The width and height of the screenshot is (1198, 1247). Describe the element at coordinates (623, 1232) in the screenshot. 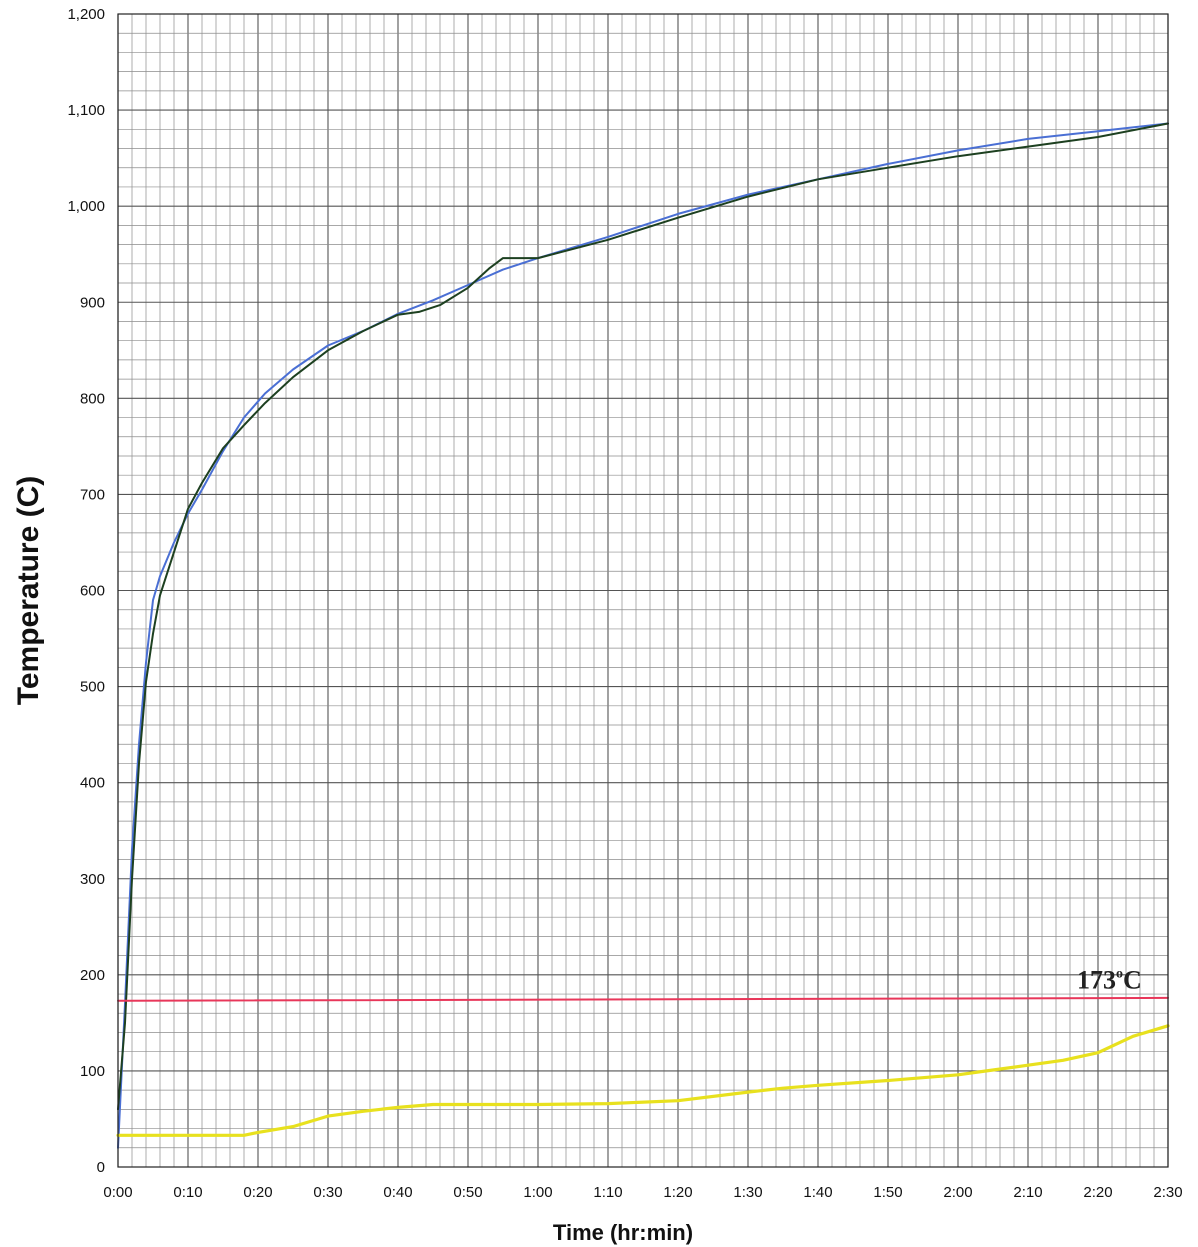

I see `x-axis-title: Time (hr:min)` at that location.